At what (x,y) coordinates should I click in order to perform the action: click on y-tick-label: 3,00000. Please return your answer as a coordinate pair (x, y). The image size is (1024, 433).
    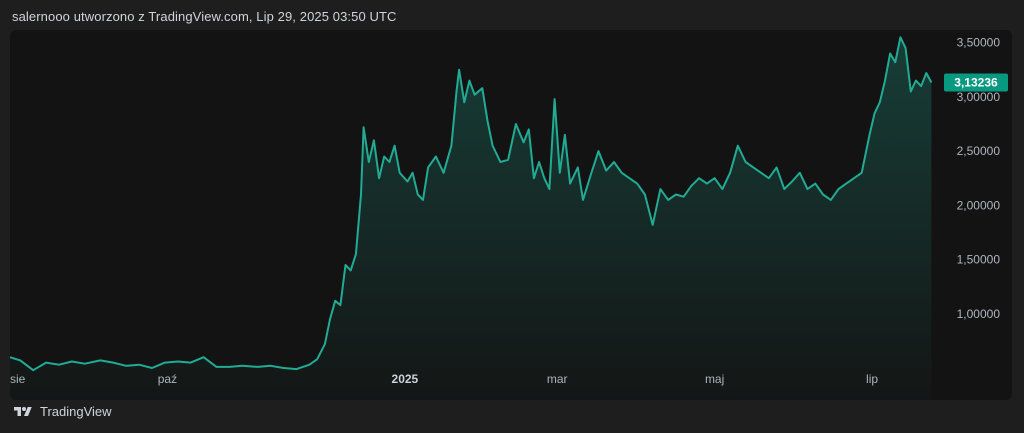
    Looking at the image, I should click on (979, 97).